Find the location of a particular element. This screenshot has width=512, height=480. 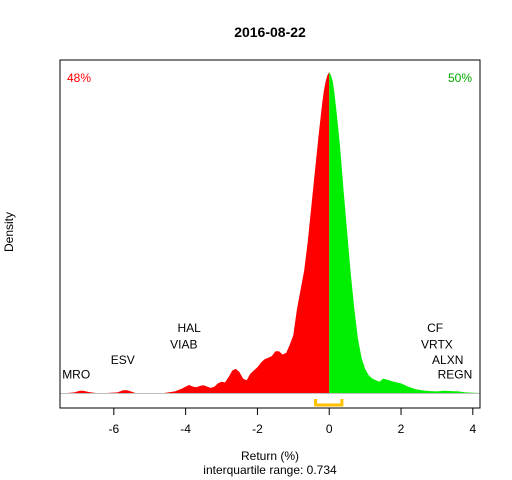

x-tick-label: 0 is located at coordinates (329, 429).